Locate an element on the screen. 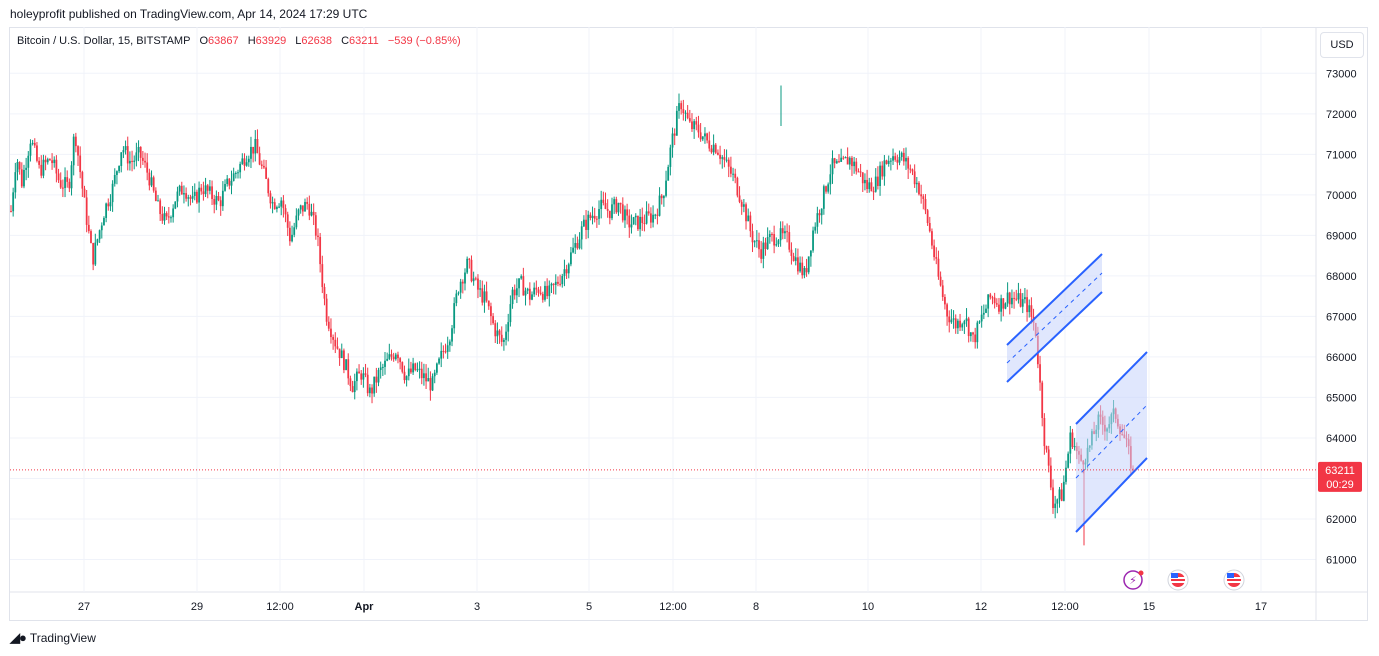 The height and width of the screenshot is (656, 1379). currency-button: USD is located at coordinates (1342, 45).